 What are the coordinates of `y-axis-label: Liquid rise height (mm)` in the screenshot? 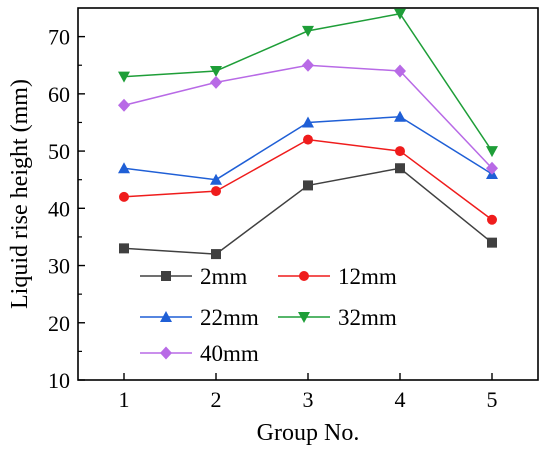 It's located at (20, 194).